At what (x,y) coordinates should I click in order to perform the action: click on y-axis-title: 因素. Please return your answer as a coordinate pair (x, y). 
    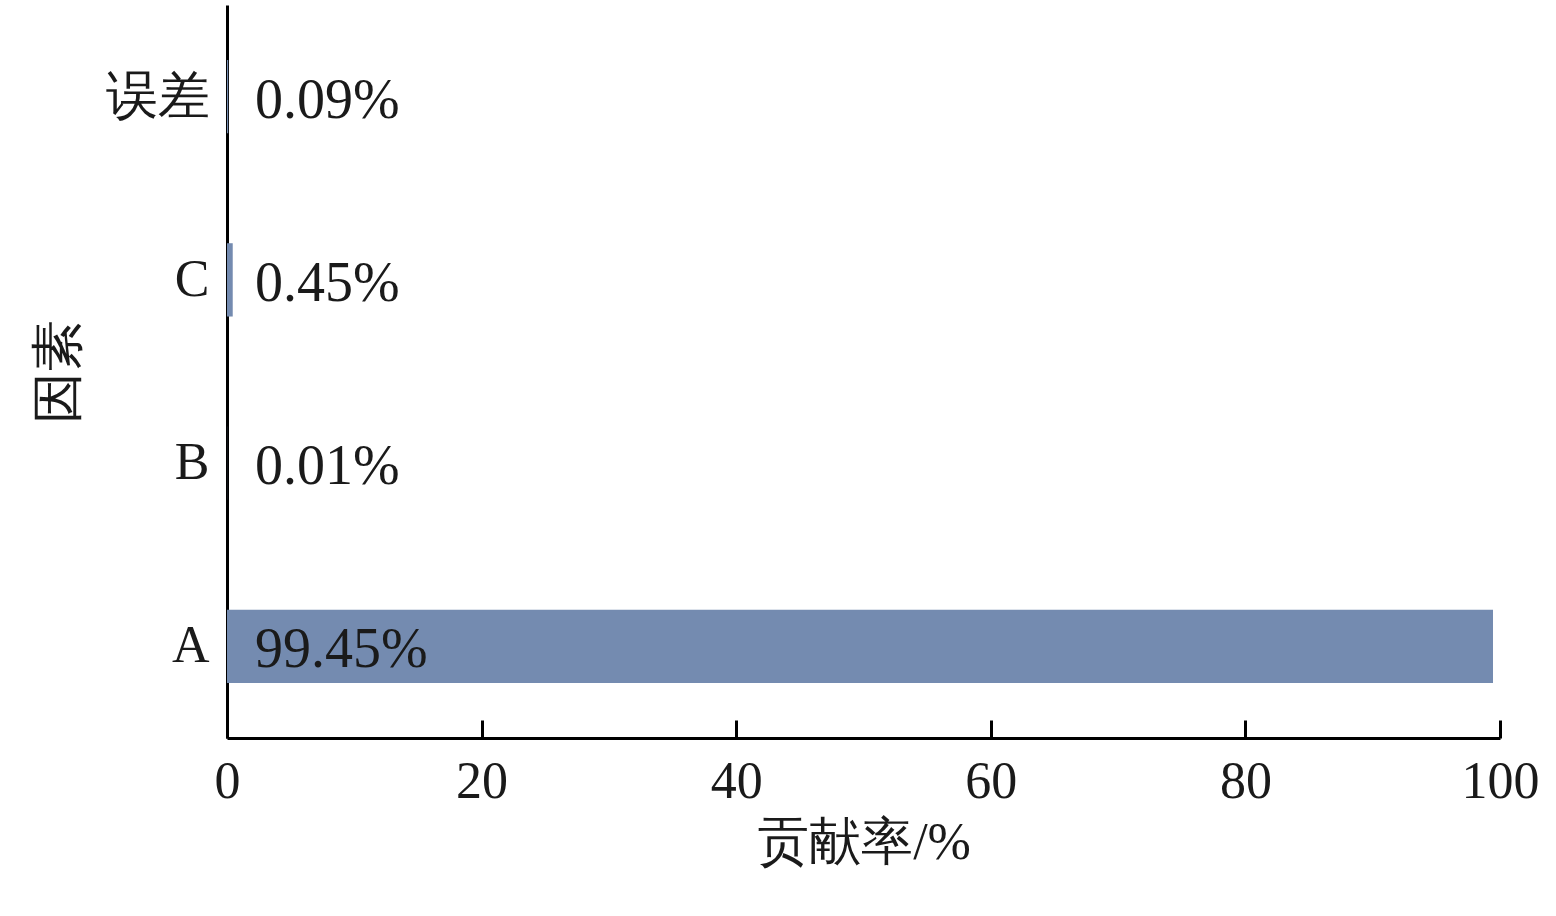
    Looking at the image, I should click on (57, 372).